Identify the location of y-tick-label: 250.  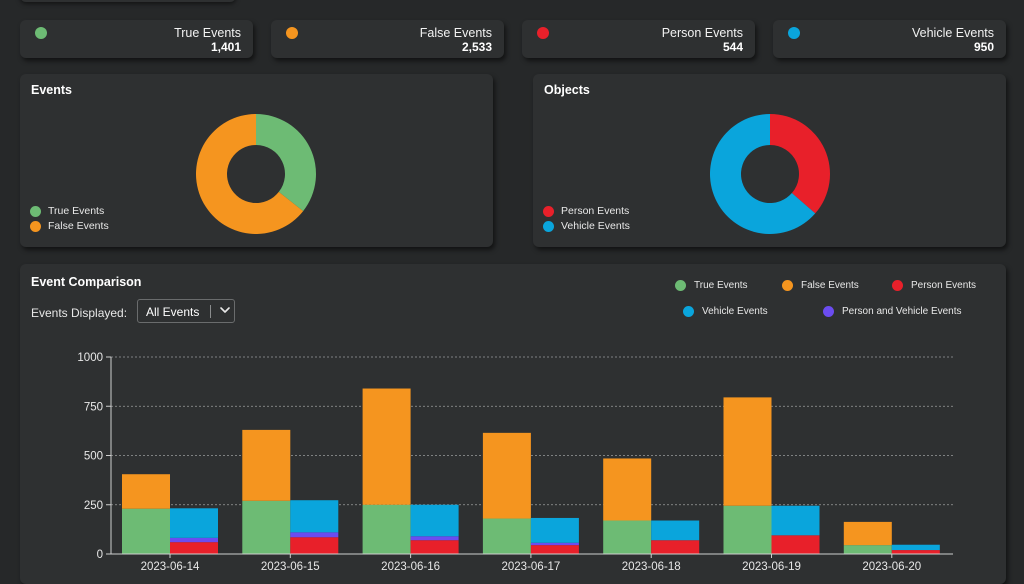
(93, 506).